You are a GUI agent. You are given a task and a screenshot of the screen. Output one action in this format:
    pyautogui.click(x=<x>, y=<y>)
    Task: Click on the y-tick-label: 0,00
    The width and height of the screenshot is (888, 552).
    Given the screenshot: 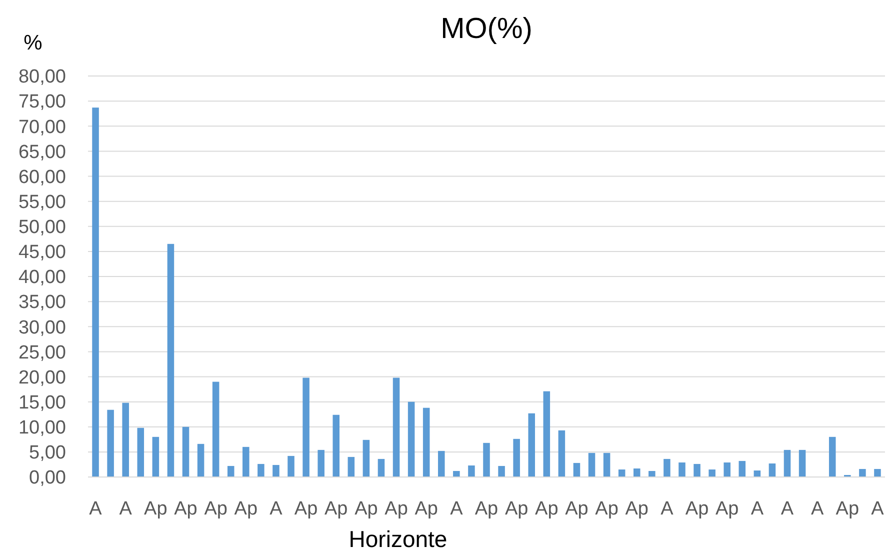 What is the action you would take?
    pyautogui.click(x=47, y=478)
    